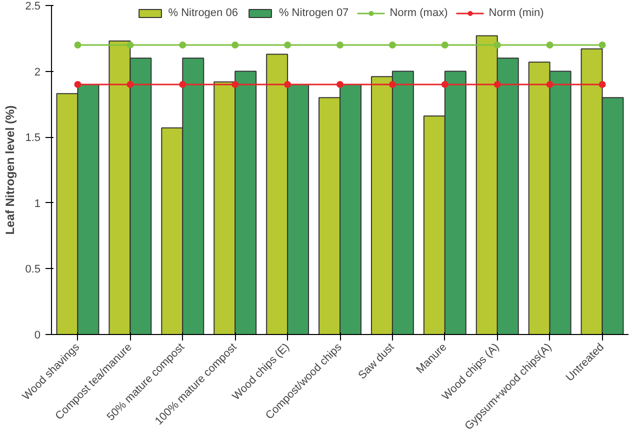  Describe the element at coordinates (376, 361) in the screenshot. I see `x-tick-label: Saw dust` at that location.